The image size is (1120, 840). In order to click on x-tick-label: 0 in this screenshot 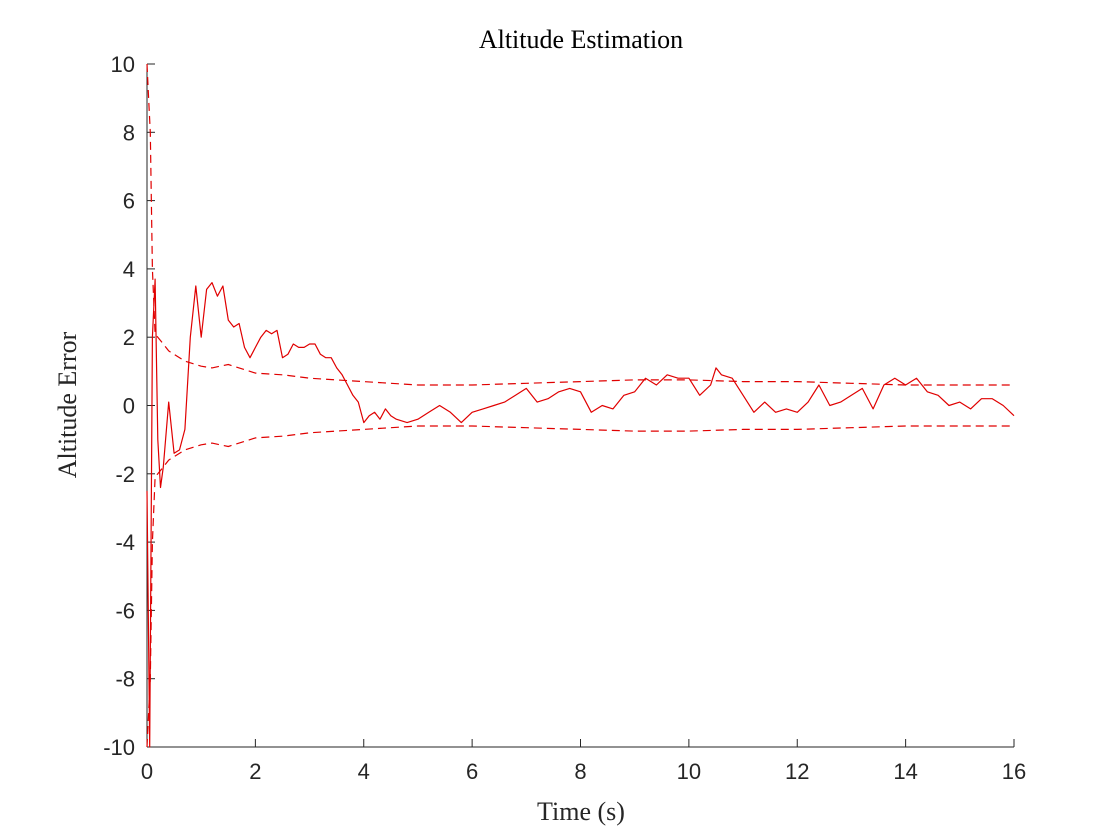, I will do `click(147, 771)`.